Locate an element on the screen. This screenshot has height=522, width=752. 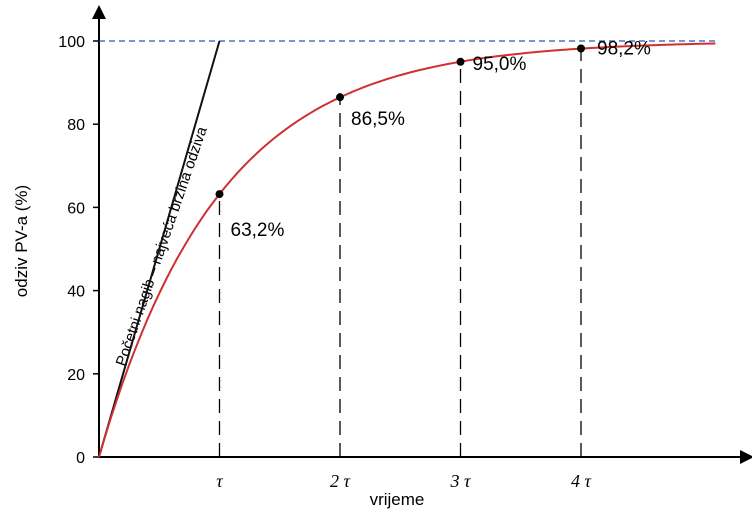
data-point-label: 86,5% is located at coordinates (378, 119).